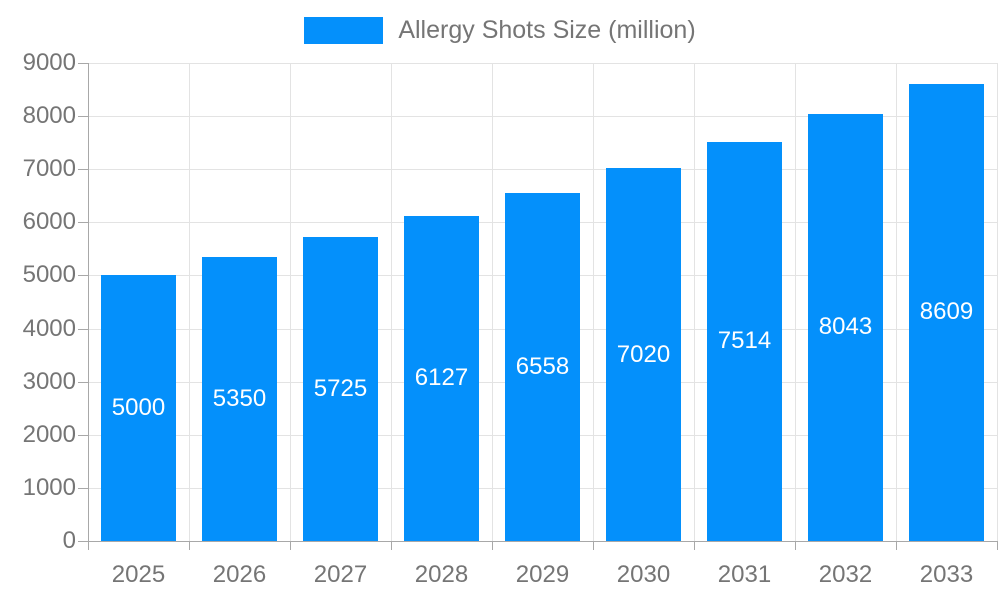  Describe the element at coordinates (643, 574) in the screenshot. I see `x-axis-tick-label: 2030` at that location.